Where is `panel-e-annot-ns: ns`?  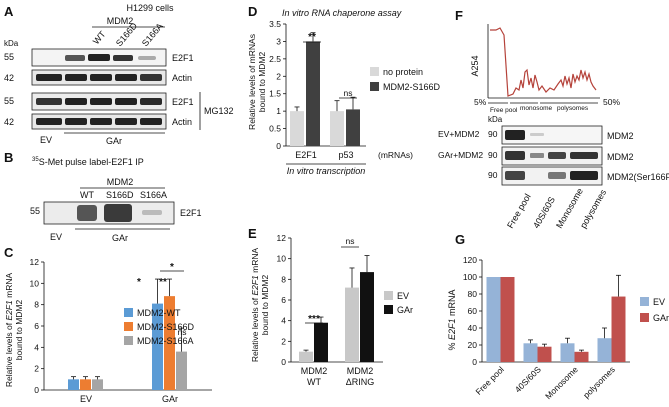
panel-e-annot-ns: ns is located at coordinates (350, 241).